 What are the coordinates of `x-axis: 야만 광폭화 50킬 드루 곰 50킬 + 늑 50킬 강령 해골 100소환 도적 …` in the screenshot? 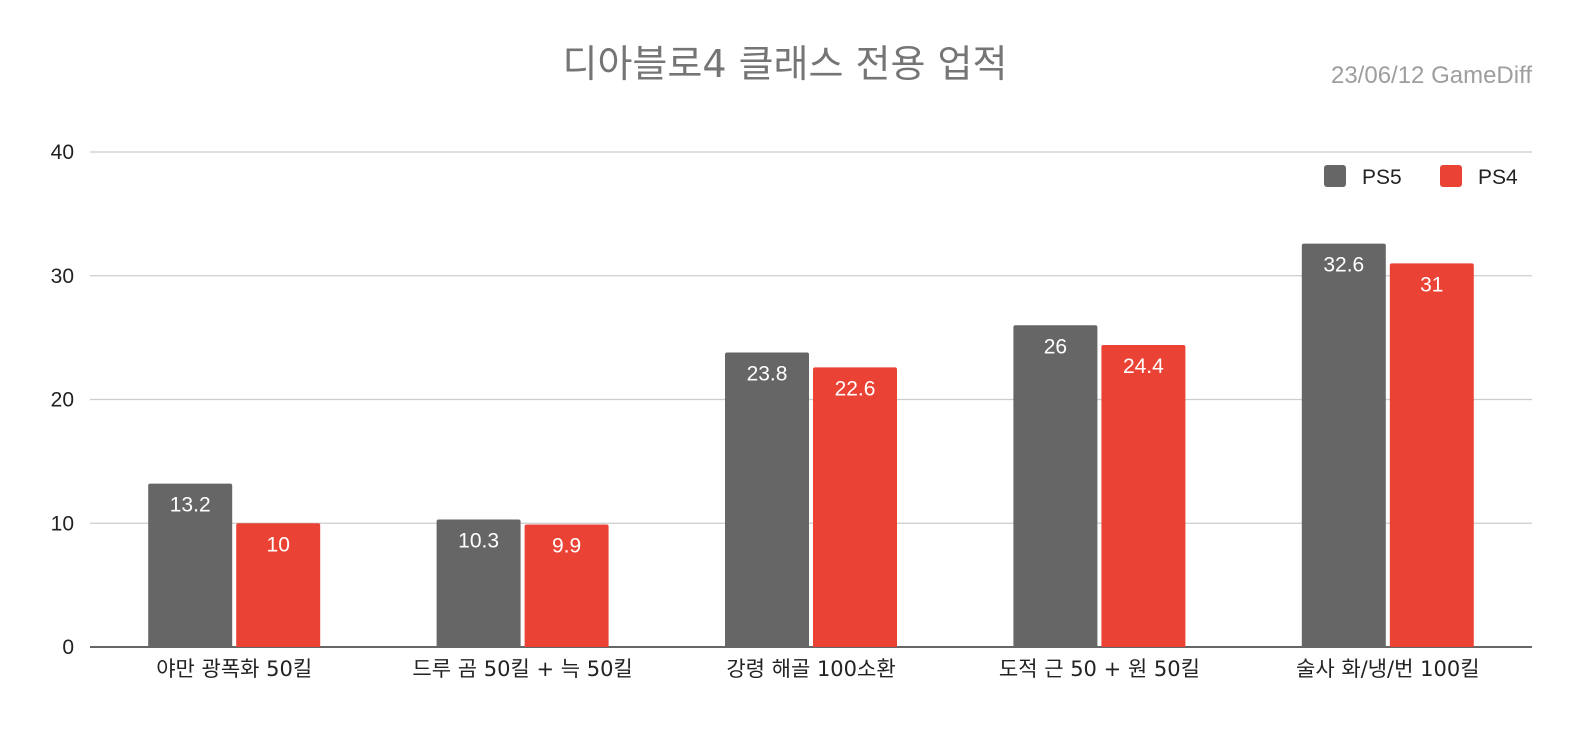 It's located at (817, 669).